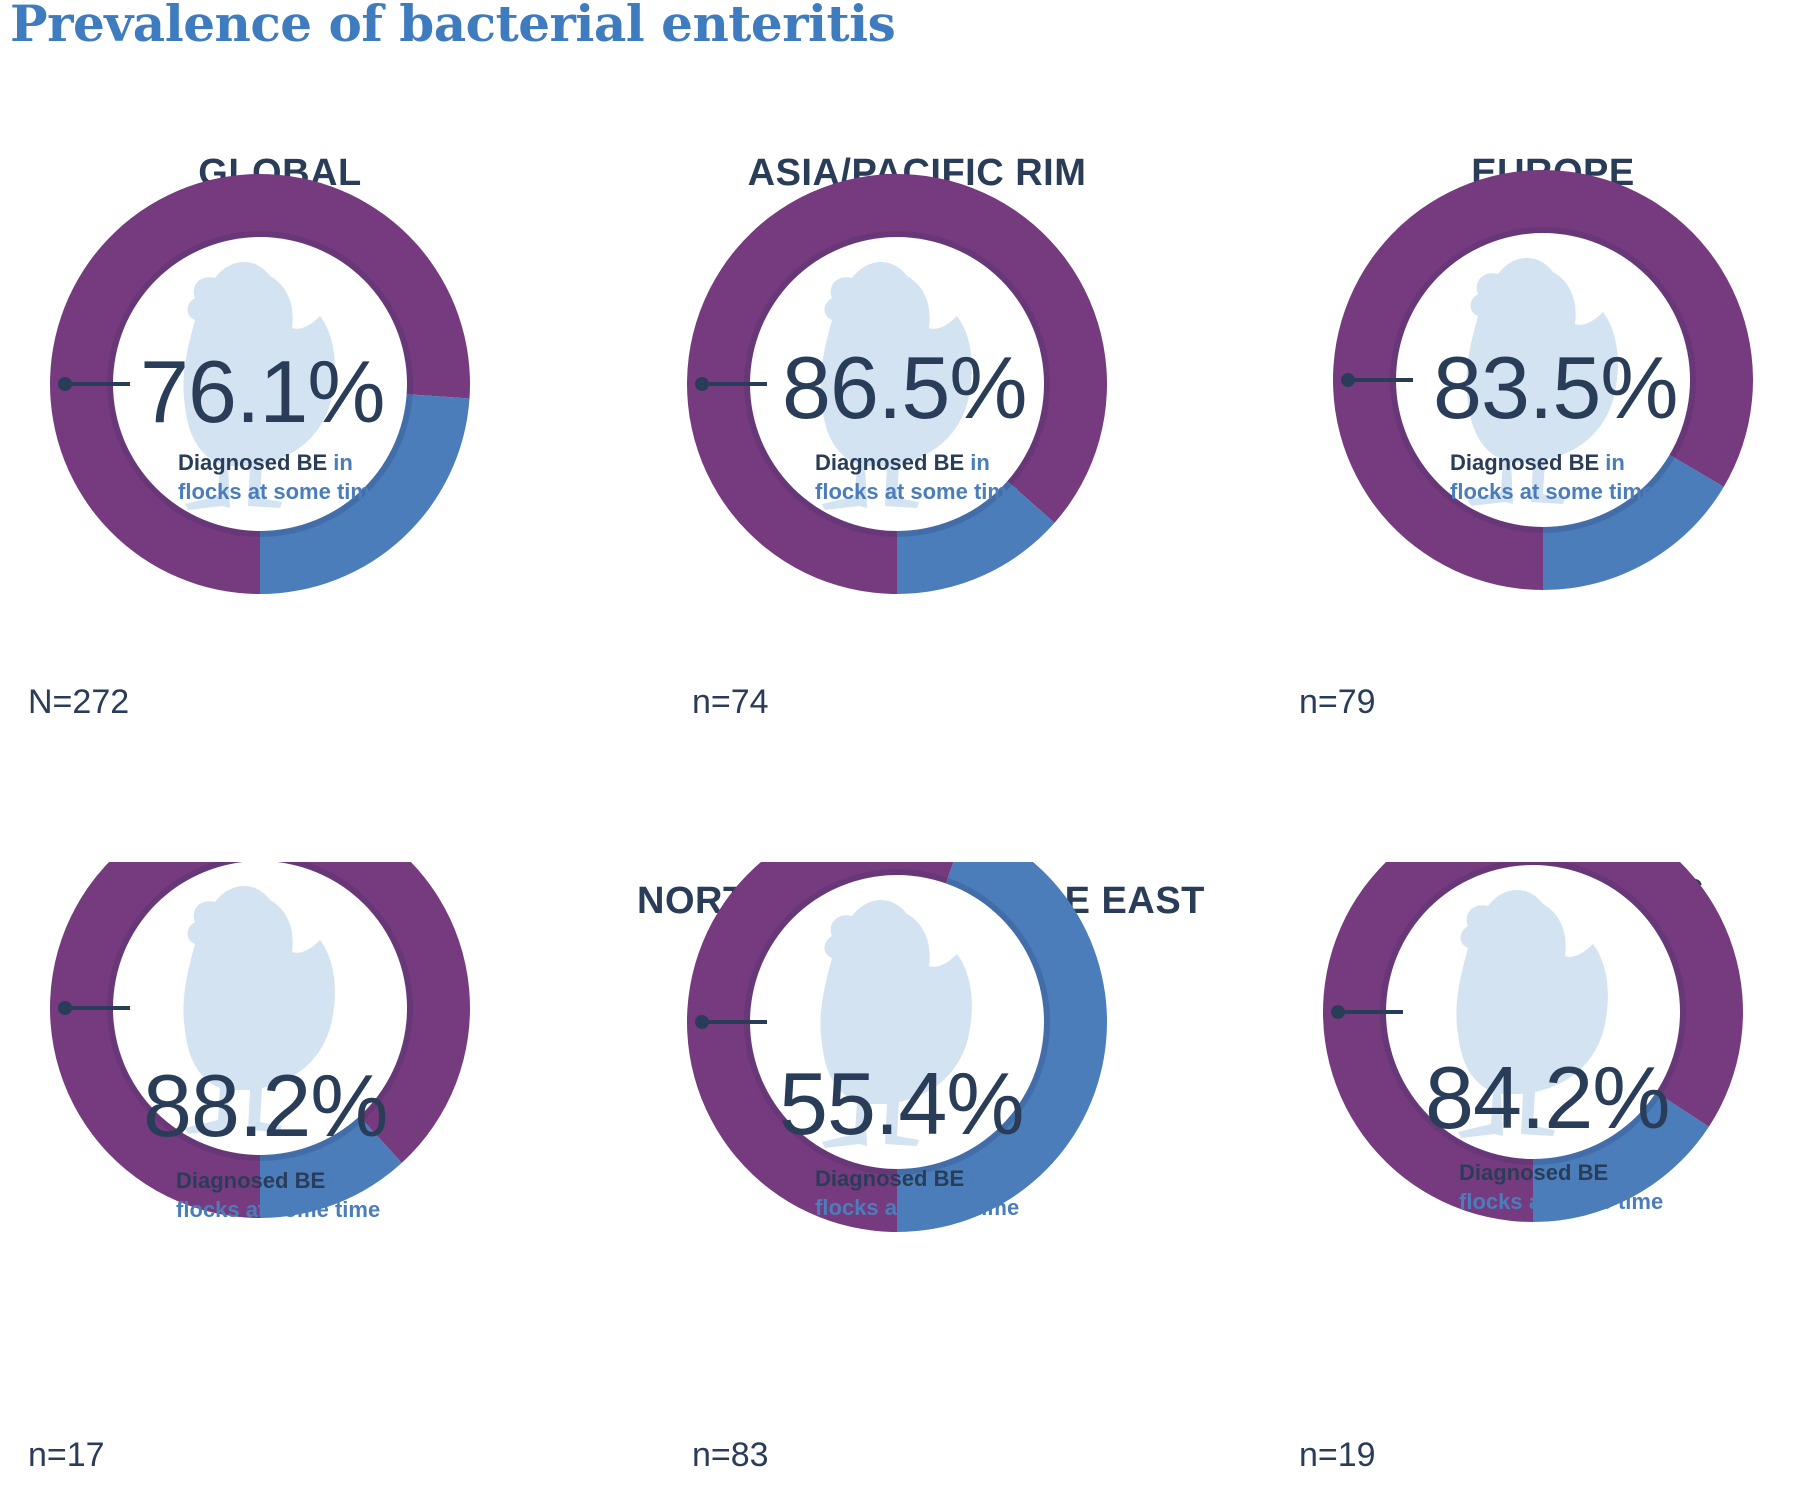 This screenshot has width=1800, height=1491. What do you see at coordinates (1556, 387) in the screenshot?
I see `value-label: 83.5%` at bounding box center [1556, 387].